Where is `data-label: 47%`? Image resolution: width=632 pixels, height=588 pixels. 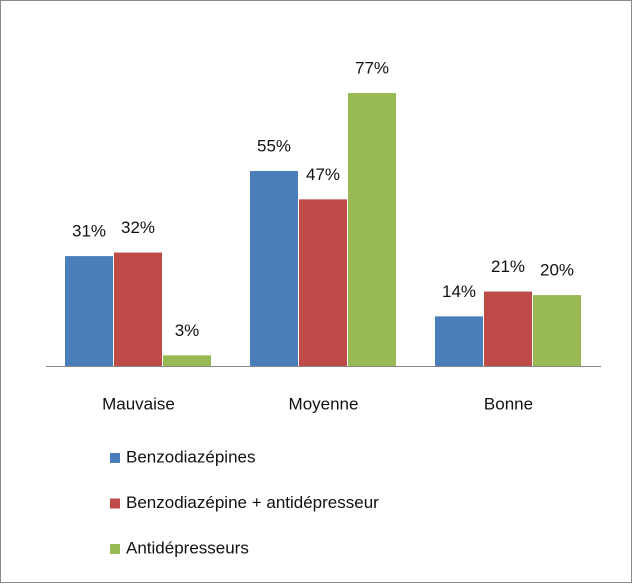 data-label: 47% is located at coordinates (323, 174).